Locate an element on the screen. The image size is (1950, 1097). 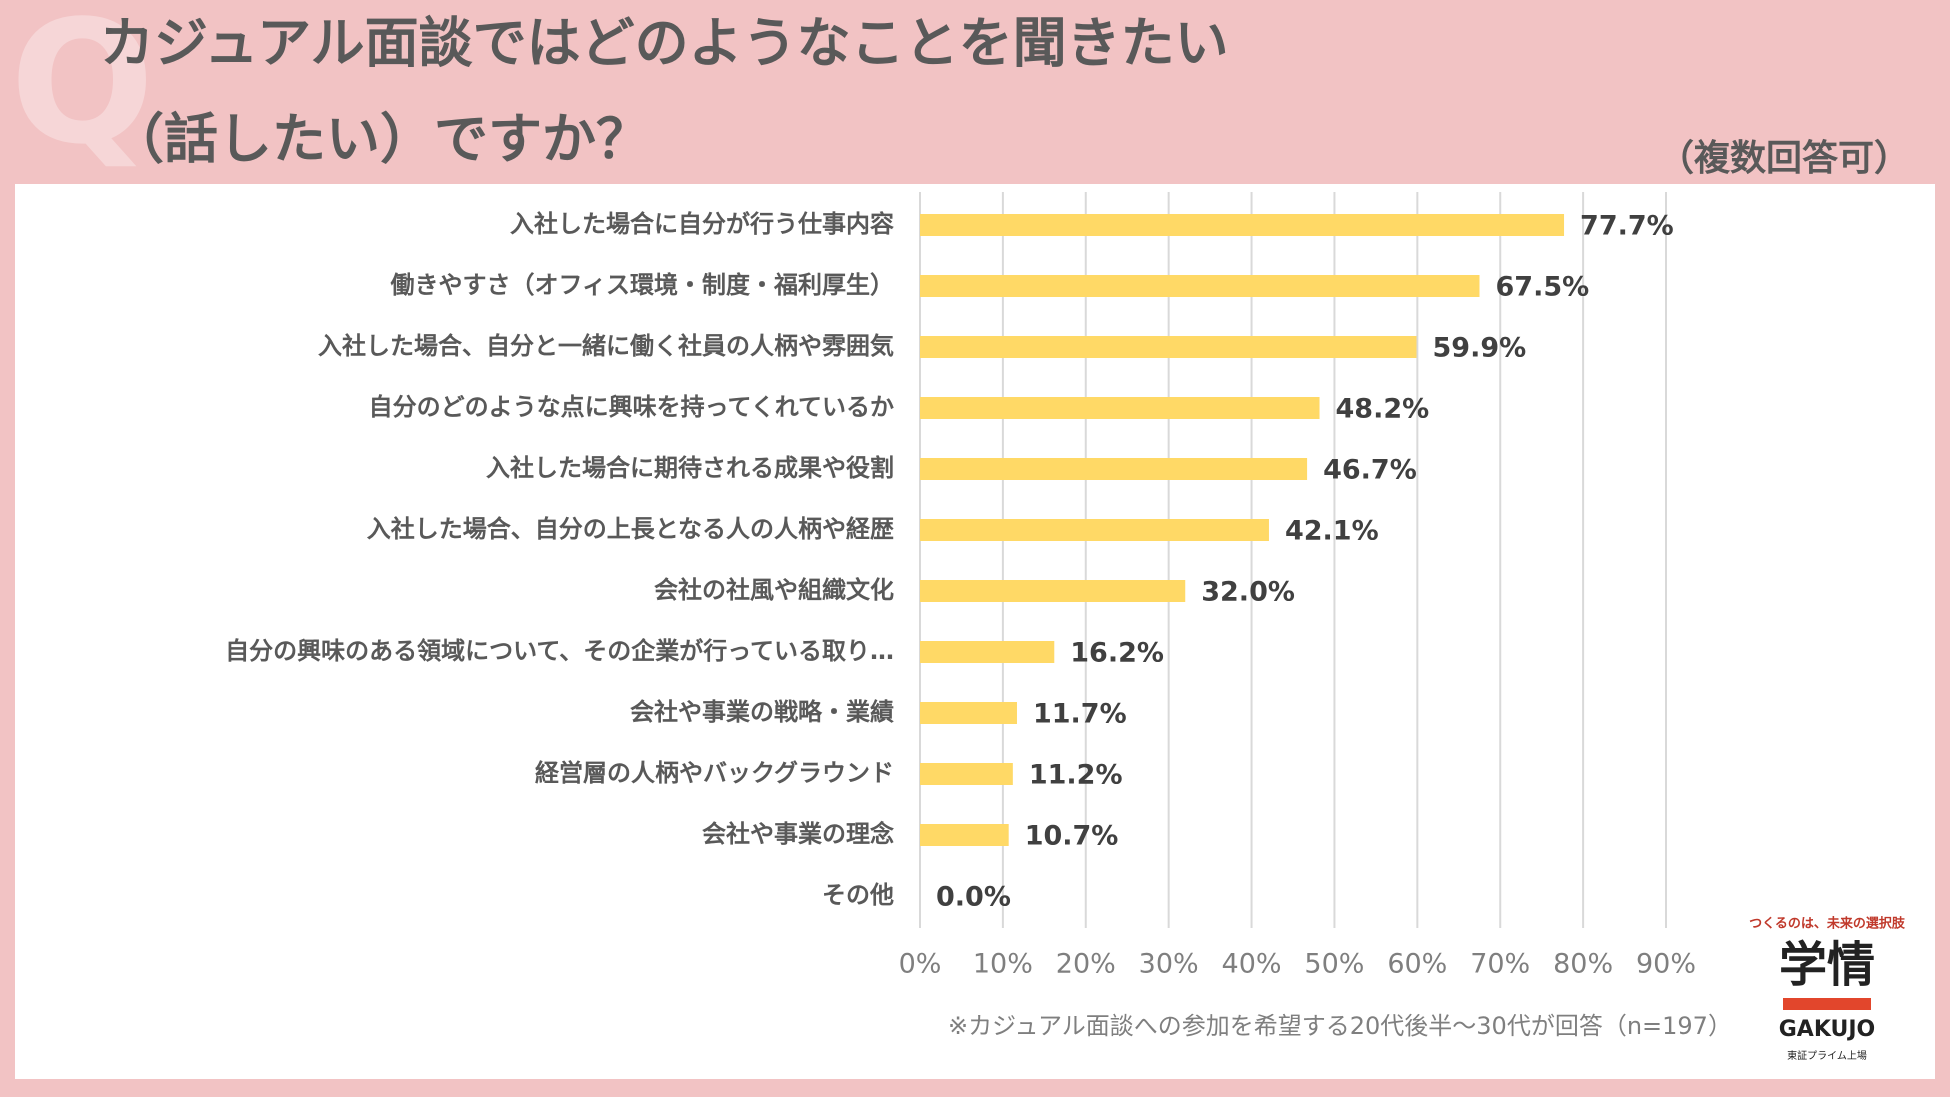
x-tick-label: 80% is located at coordinates (1583, 964).